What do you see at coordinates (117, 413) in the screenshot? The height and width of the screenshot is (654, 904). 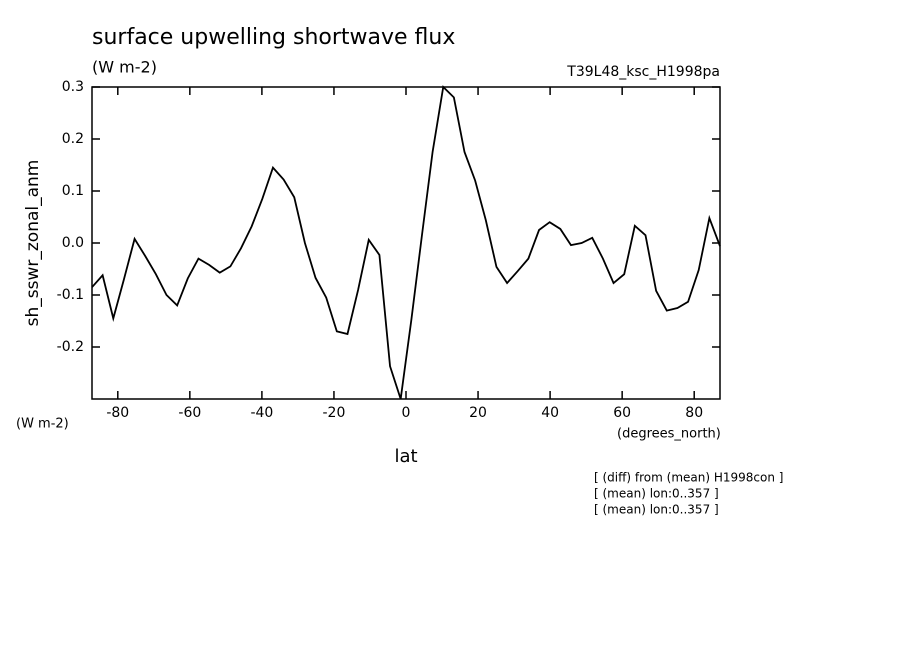 I see `x-tick-label: -80` at bounding box center [117, 413].